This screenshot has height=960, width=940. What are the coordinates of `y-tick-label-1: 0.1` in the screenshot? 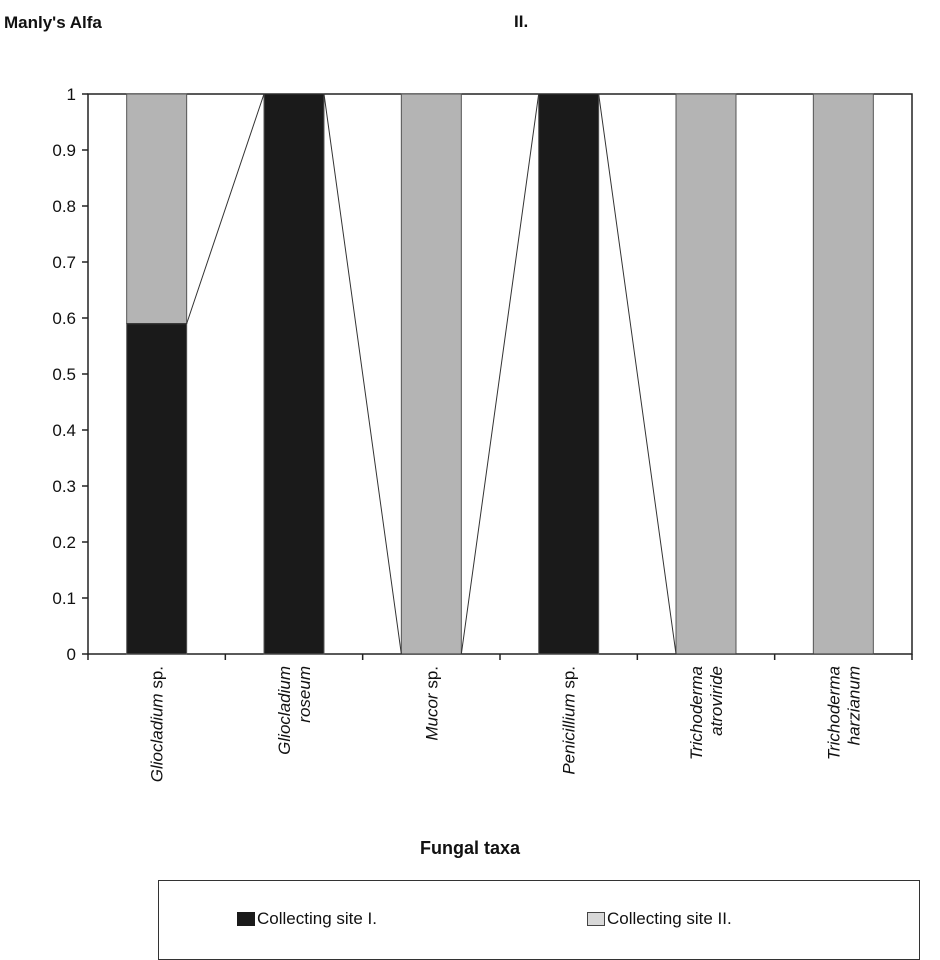 It's located at (64, 598).